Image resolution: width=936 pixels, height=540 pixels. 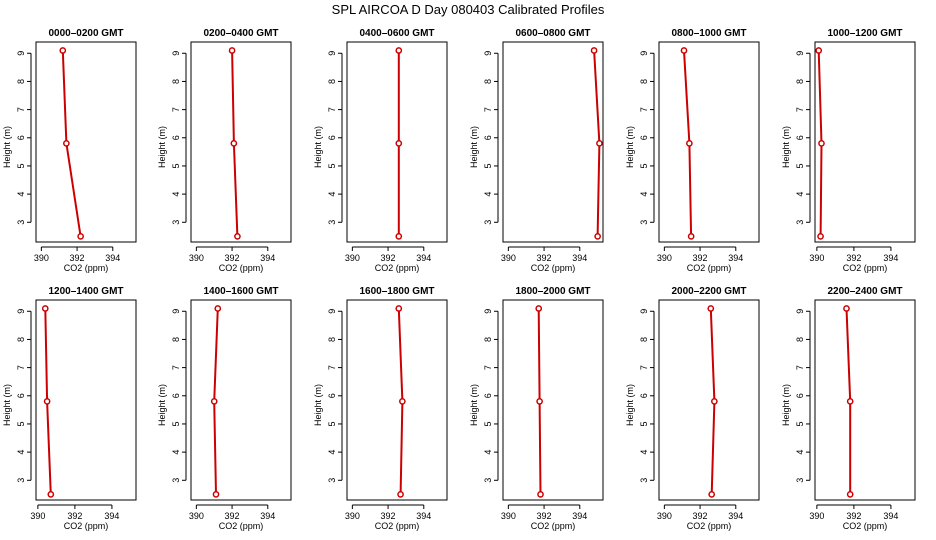 I want to click on panel-title: 1000–1200 GMT, so click(x=864, y=33).